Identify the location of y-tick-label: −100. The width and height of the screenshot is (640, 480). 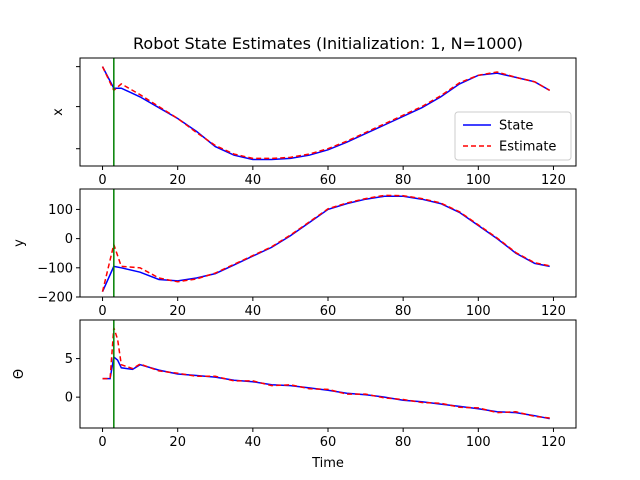
(55, 268).